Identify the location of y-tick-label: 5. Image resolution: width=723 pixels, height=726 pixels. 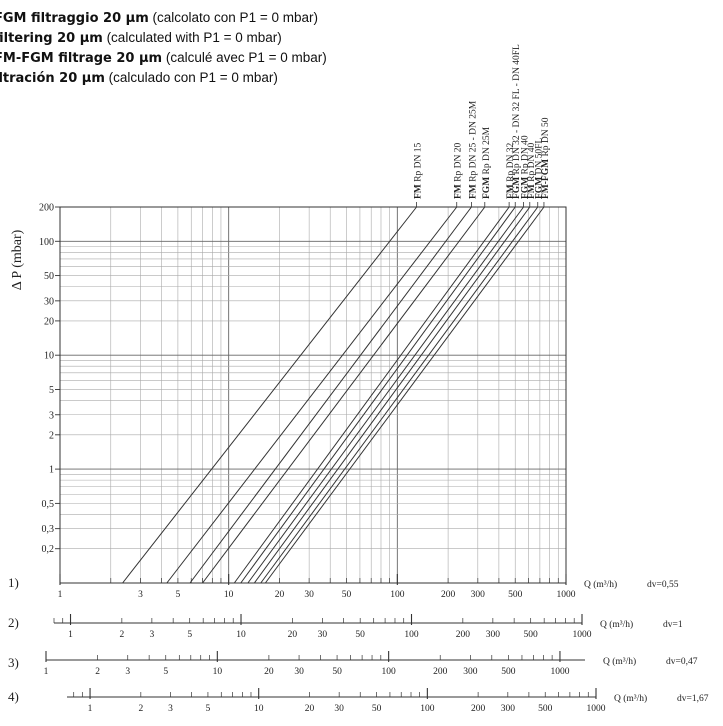
(51, 390).